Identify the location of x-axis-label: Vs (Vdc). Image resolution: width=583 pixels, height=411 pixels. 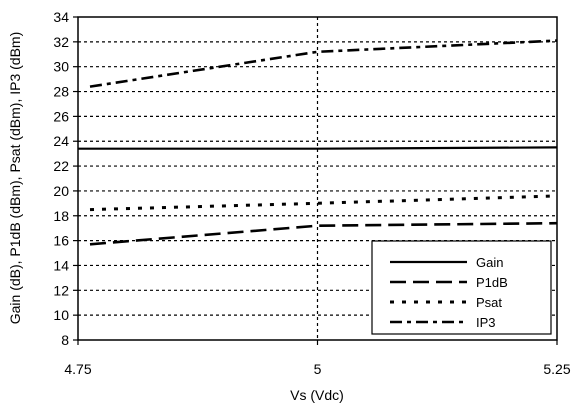
(317, 395).